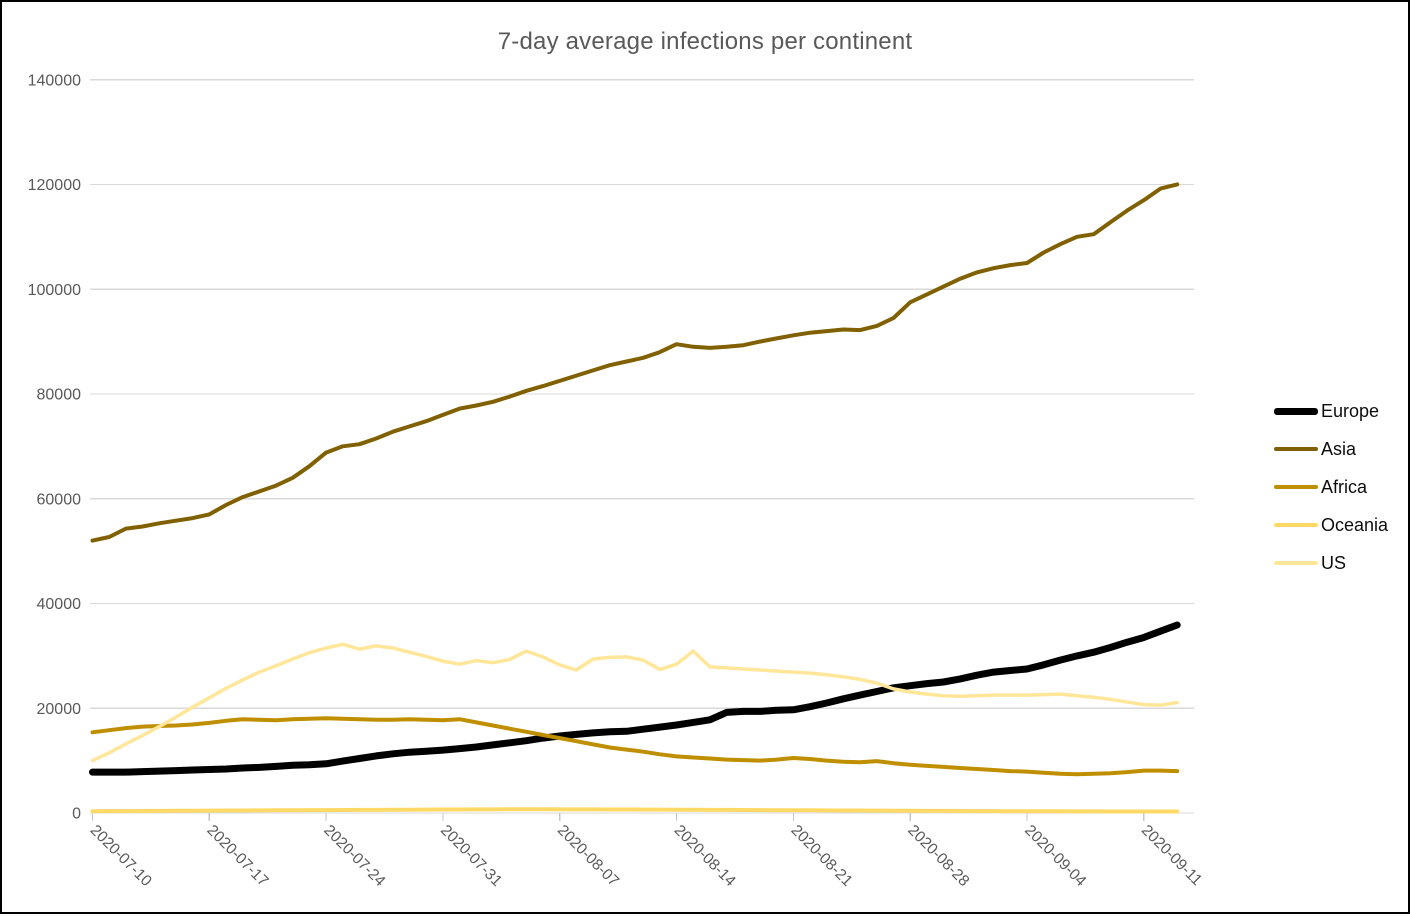 The image size is (1410, 916). Describe the element at coordinates (1350, 410) in the screenshot. I see `legend-label-europe: Europe` at that location.